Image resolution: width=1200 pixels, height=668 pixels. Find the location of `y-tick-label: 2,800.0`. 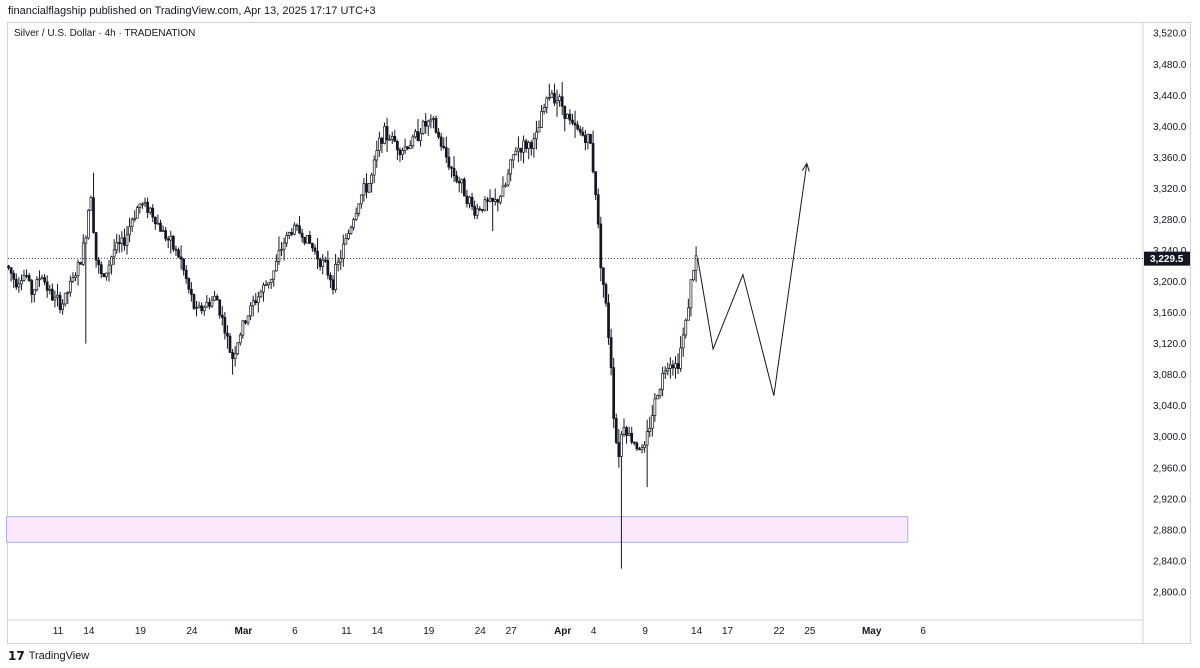

y-tick-label: 2,800.0 is located at coordinates (1170, 592).